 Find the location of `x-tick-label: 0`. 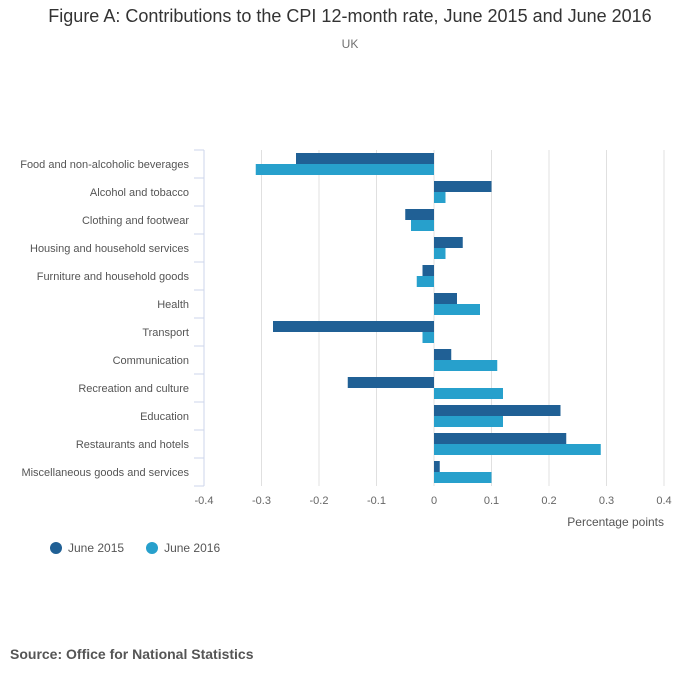

x-tick-label: 0 is located at coordinates (434, 501).